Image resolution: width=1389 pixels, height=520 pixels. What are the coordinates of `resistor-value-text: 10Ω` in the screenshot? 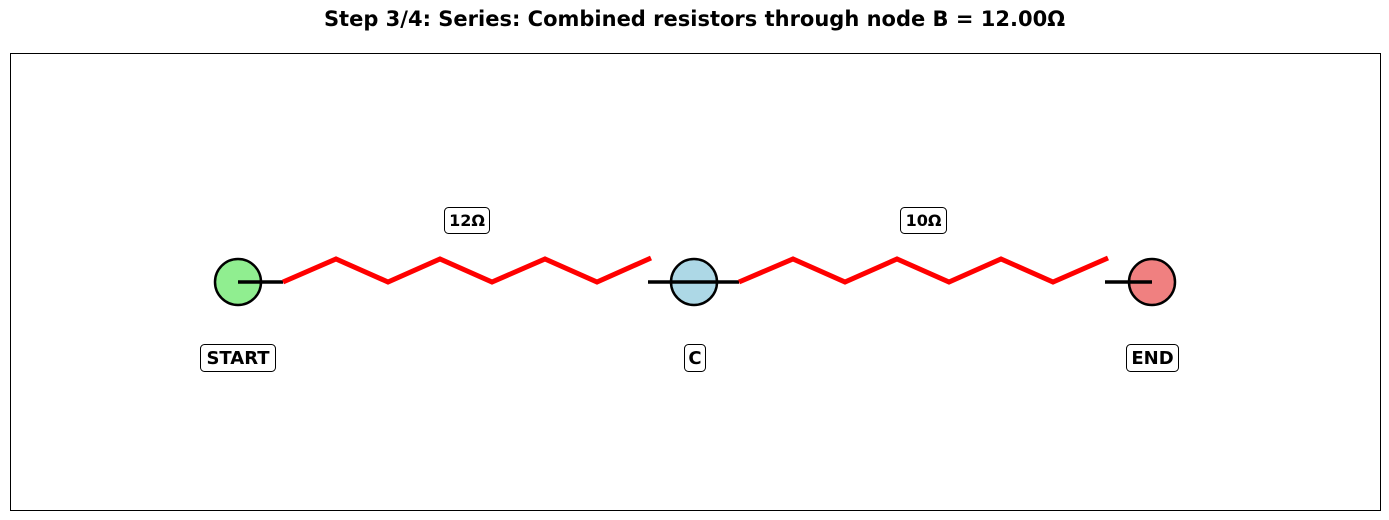 It's located at (924, 220).